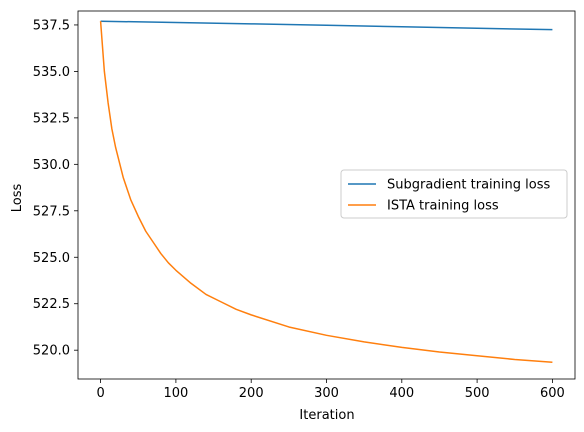 This screenshot has height=432, width=584. Describe the element at coordinates (175, 393) in the screenshot. I see `x-tick-label: 100` at that location.